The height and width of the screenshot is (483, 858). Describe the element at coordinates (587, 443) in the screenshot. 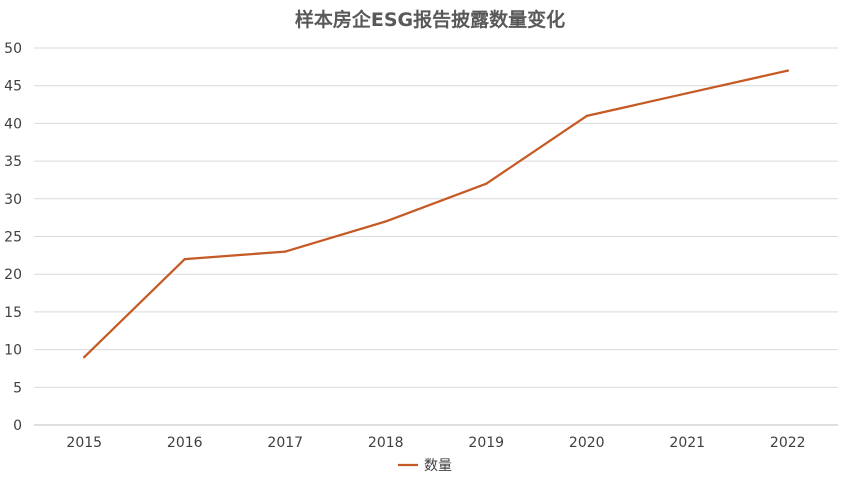

I see `x-tick-label: 2020` at that location.